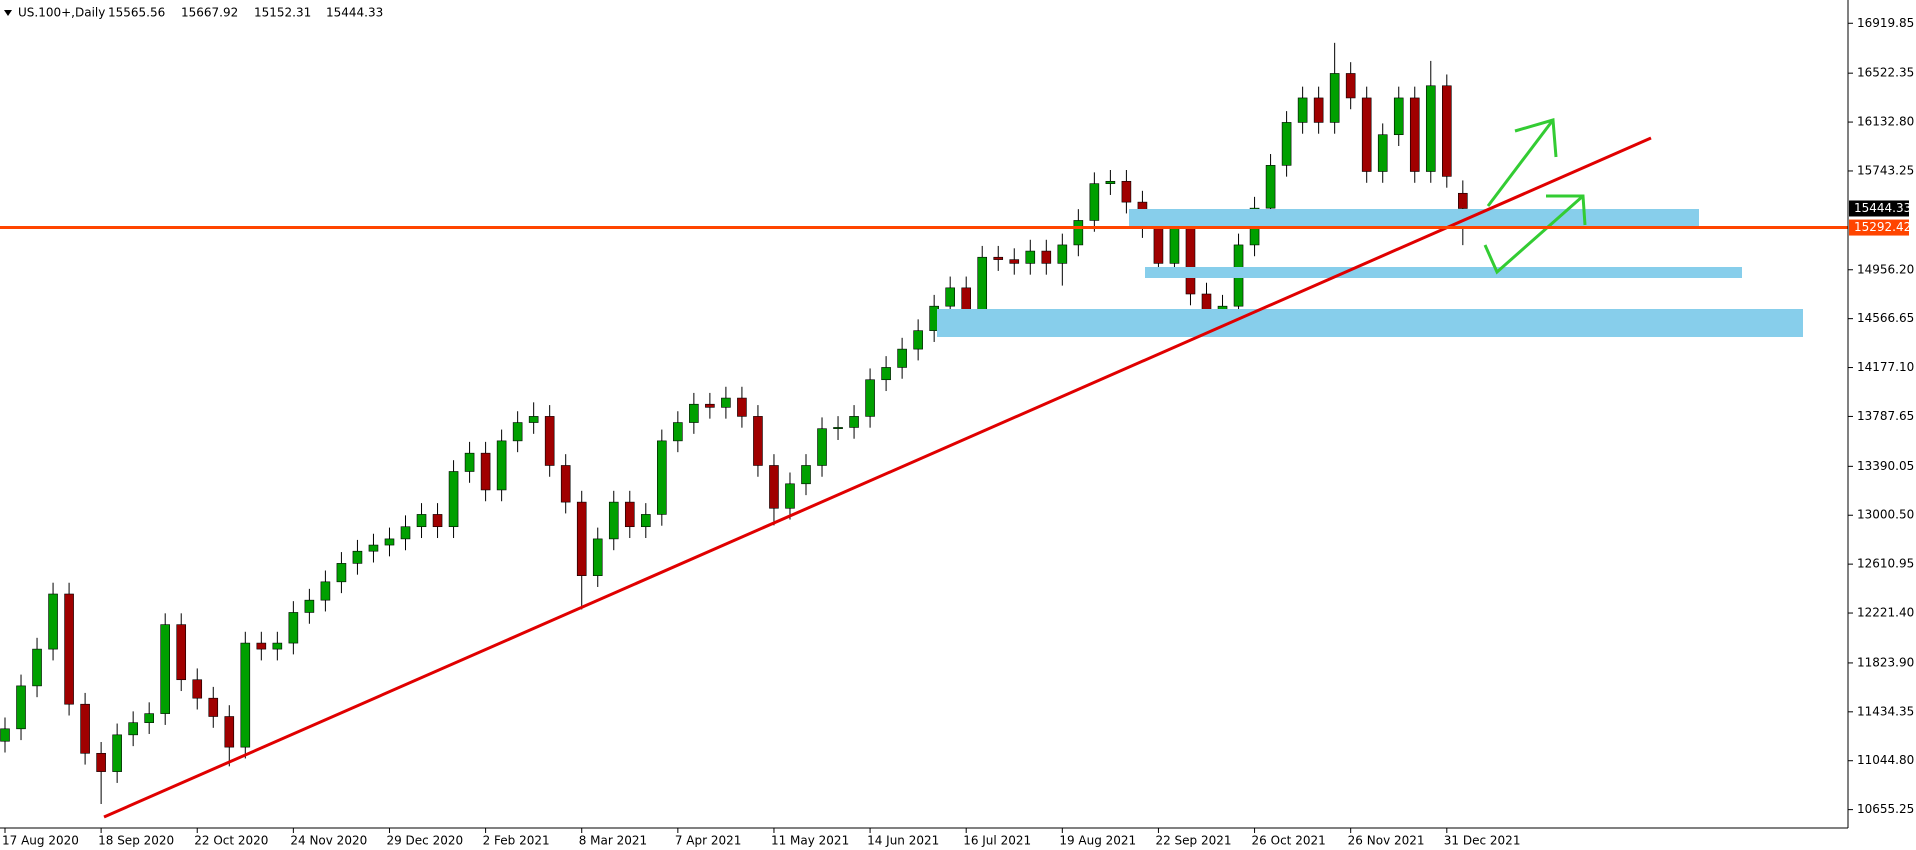  What do you see at coordinates (1885, 269) in the screenshot?
I see `y-tick-label: 14956.20` at bounding box center [1885, 269].